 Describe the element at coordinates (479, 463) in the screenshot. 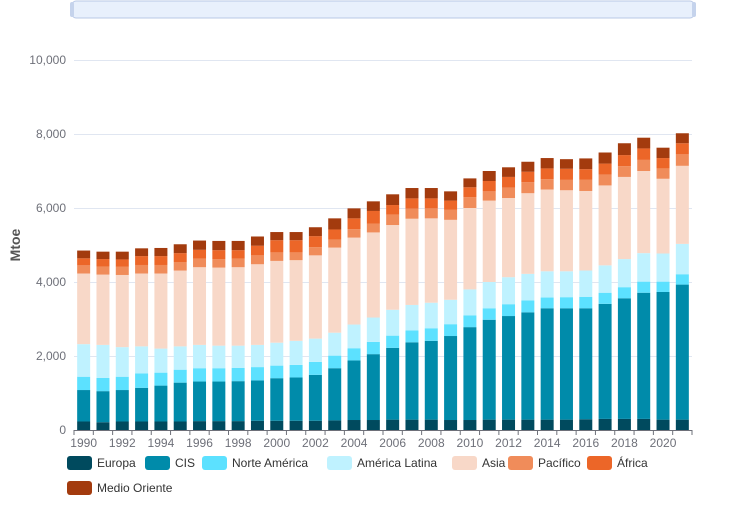

I see `legend-item-asia: Asia` at that location.